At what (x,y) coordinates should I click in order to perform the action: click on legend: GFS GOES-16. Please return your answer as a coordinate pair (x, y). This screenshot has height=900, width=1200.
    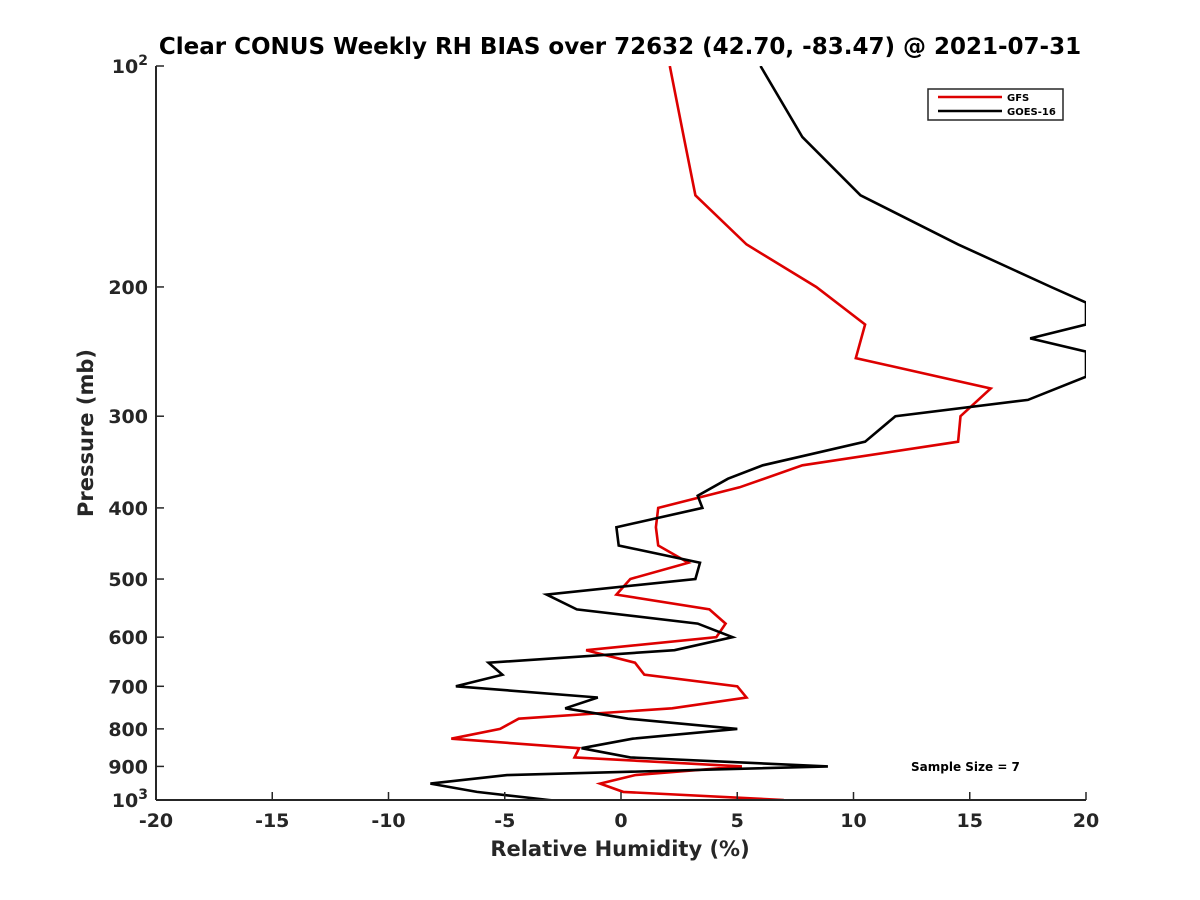
    Looking at the image, I should click on (995, 104).